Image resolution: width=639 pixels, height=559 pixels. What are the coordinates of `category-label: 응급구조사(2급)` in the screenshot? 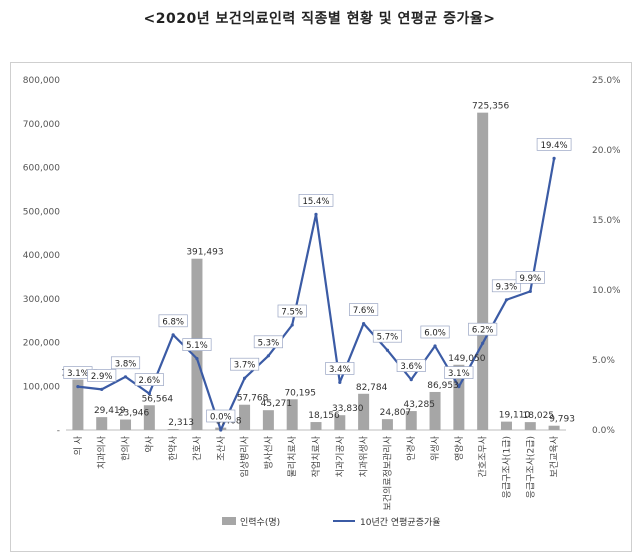 It's located at (530, 467).